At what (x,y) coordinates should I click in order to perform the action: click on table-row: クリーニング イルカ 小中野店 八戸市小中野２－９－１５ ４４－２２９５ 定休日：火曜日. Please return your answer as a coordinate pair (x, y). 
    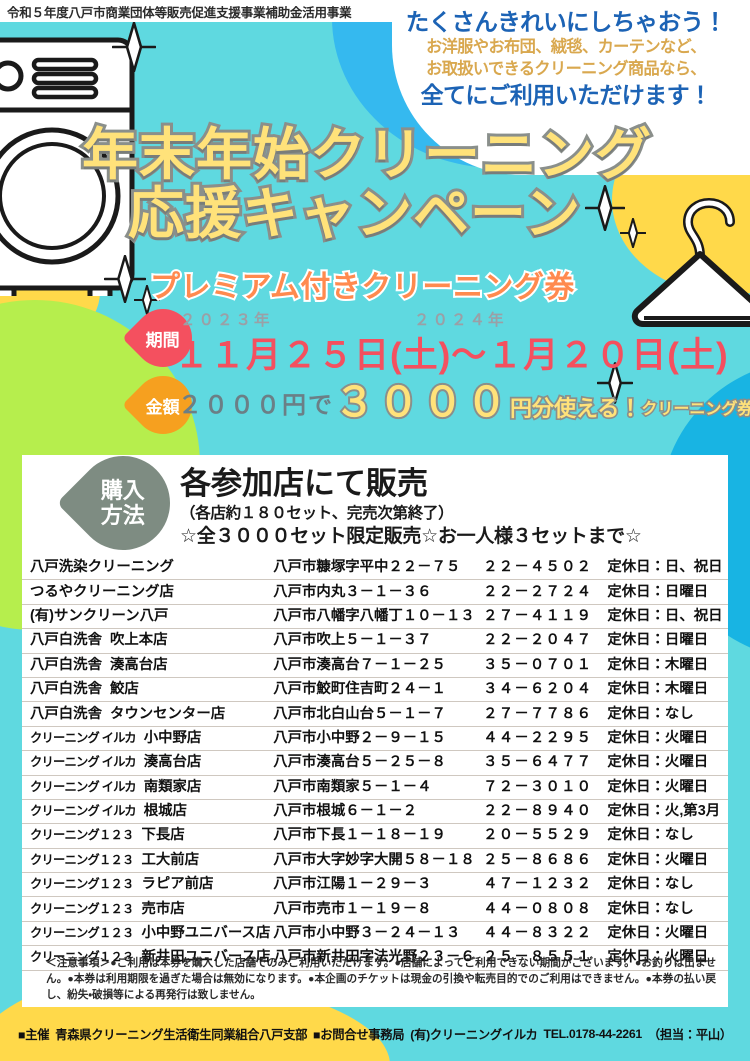
    Looking at the image, I should click on (375, 738).